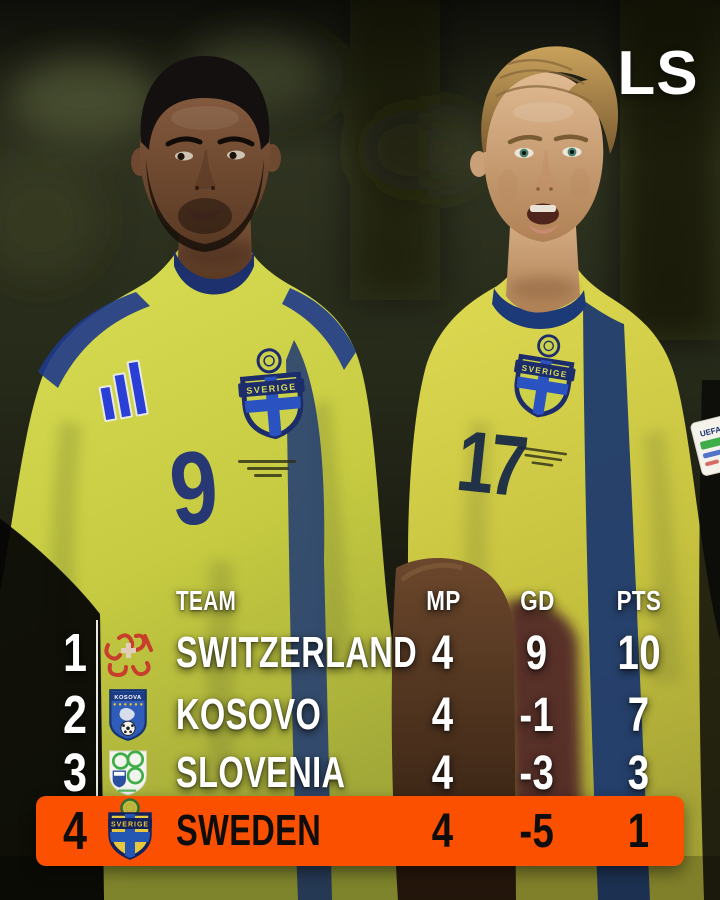 The height and width of the screenshot is (900, 720). What do you see at coordinates (271, 389) in the screenshot?
I see `crest-banner-text: SVERIGE` at bounding box center [271, 389].